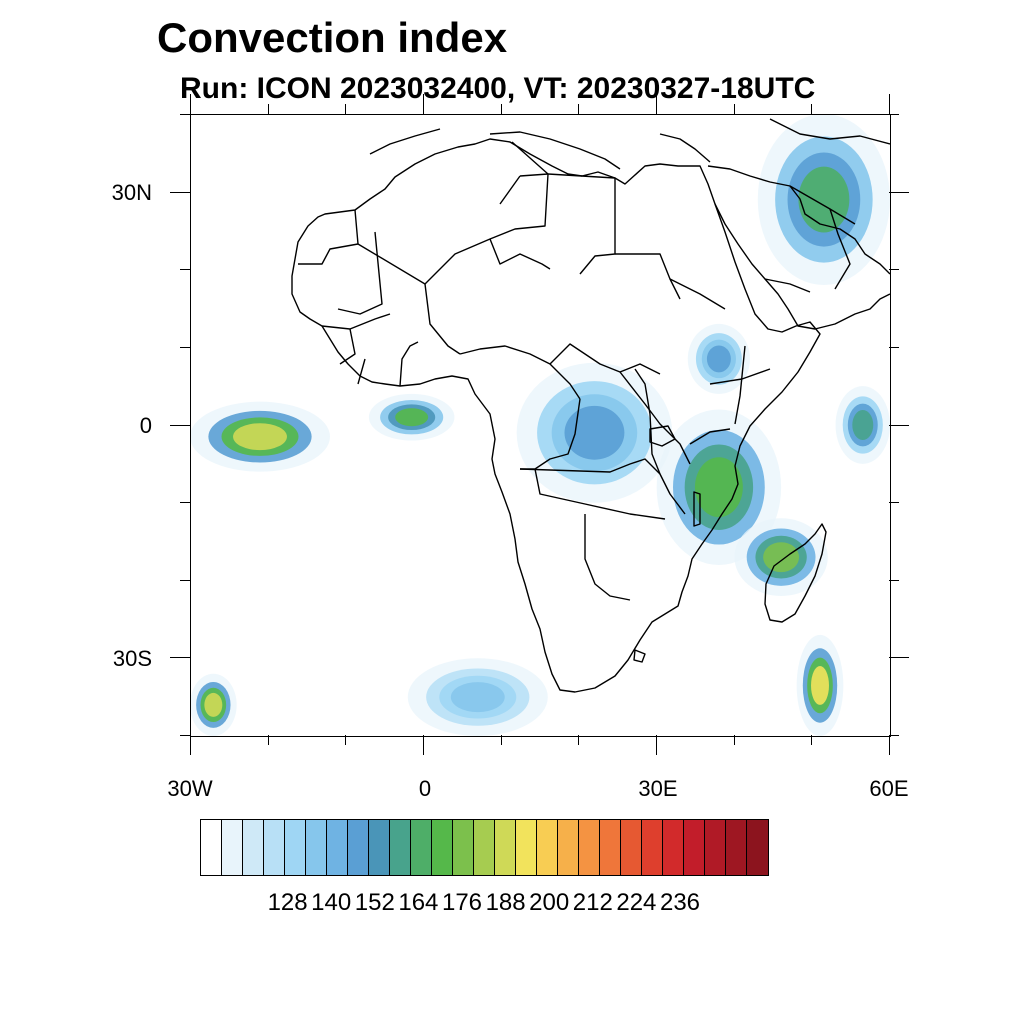  What do you see at coordinates (658, 788) in the screenshot?
I see `lon-label-30e: 30E` at bounding box center [658, 788].